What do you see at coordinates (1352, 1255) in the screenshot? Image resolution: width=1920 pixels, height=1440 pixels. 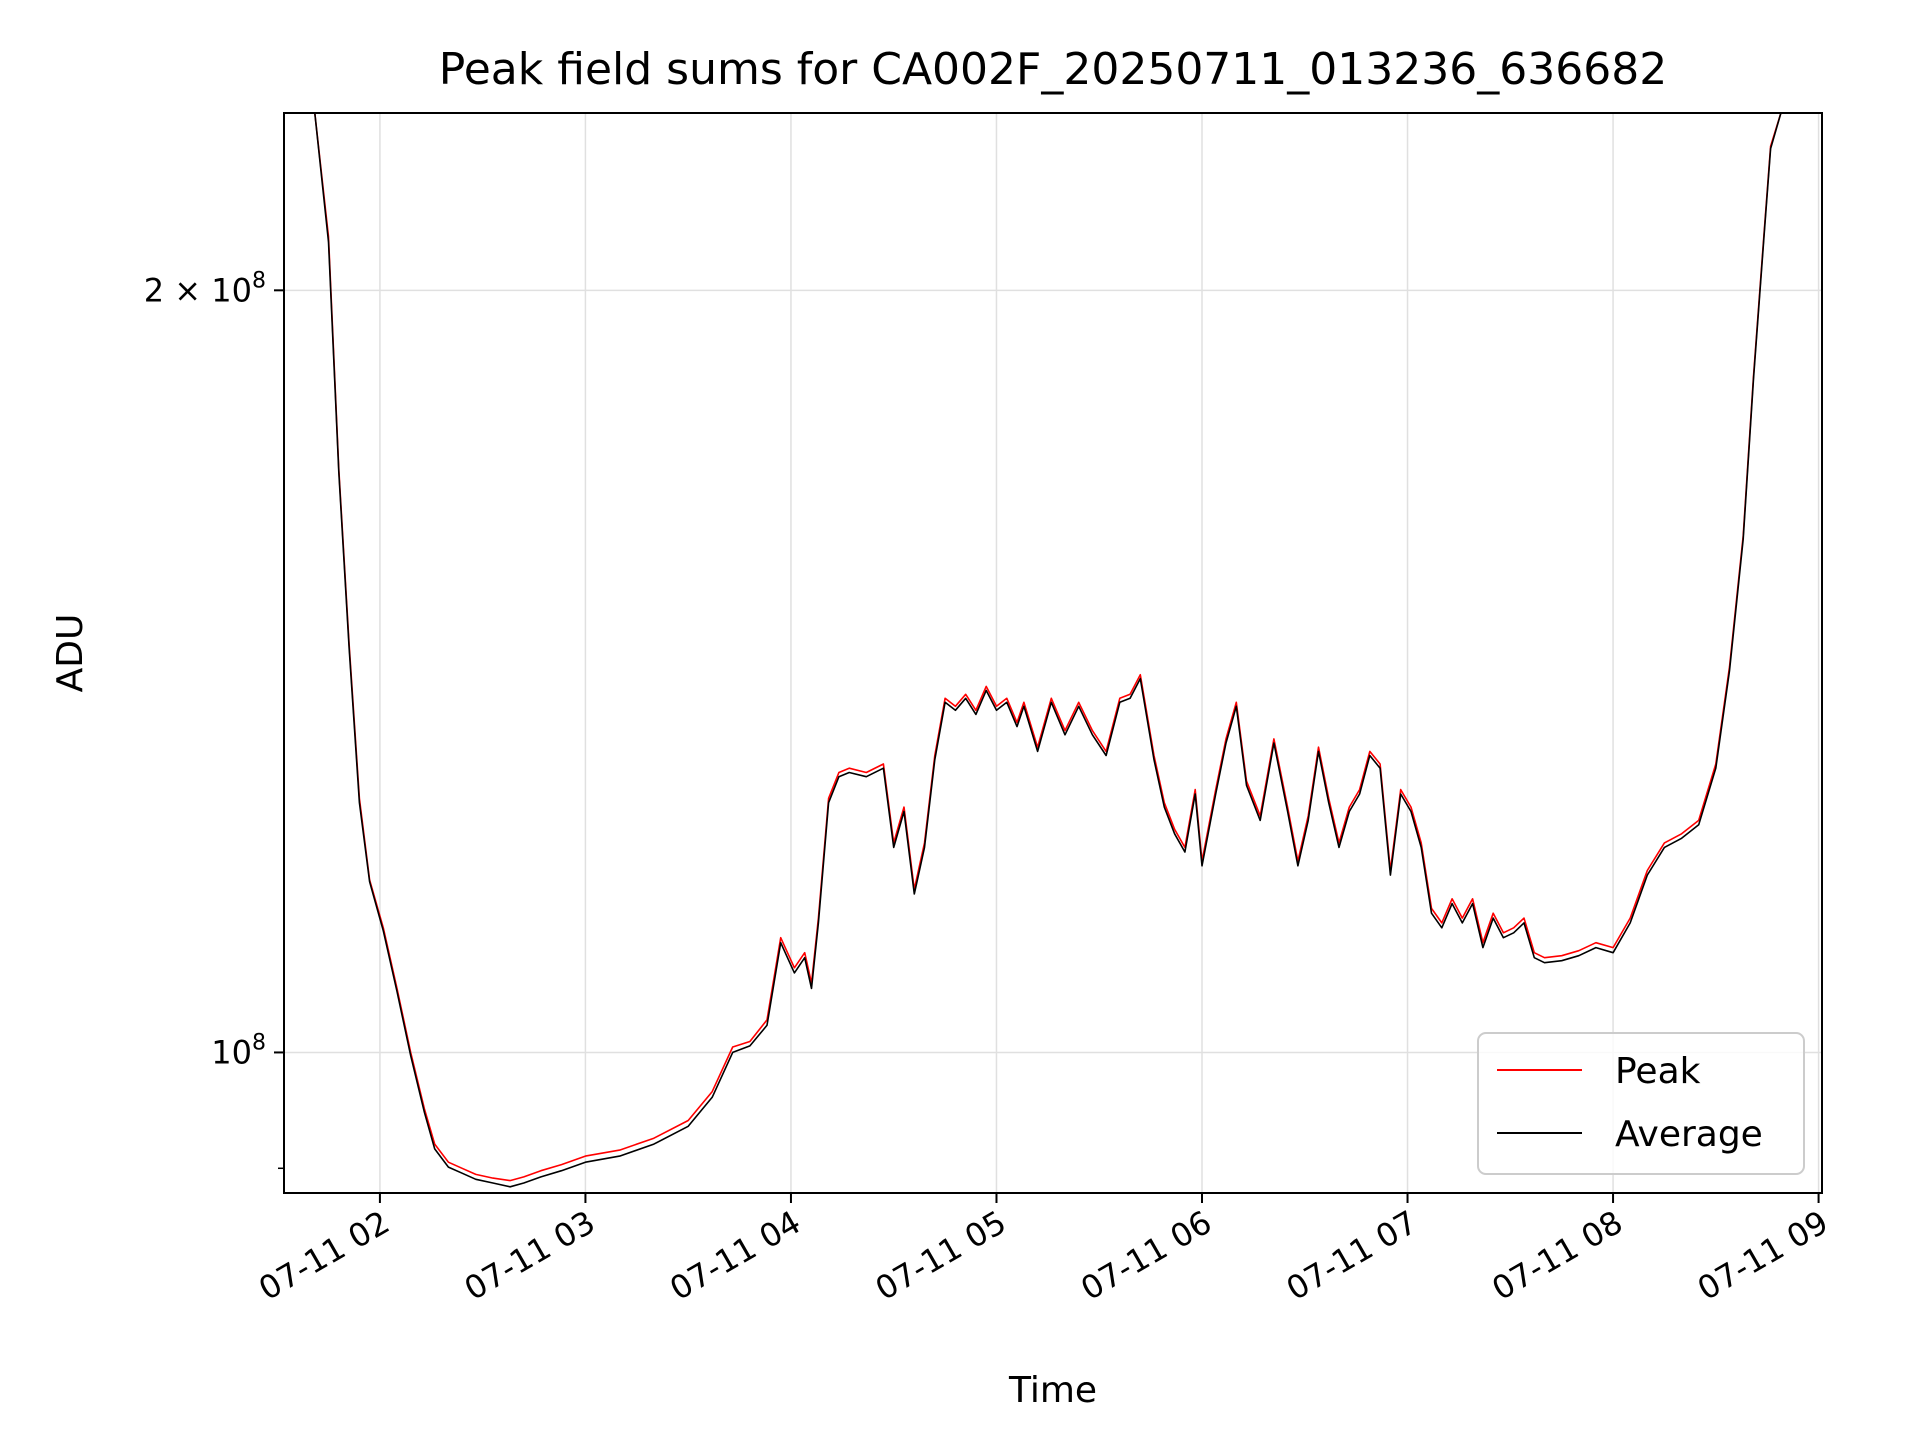 I see `x-tick-label: 07-11 07` at bounding box center [1352, 1255].